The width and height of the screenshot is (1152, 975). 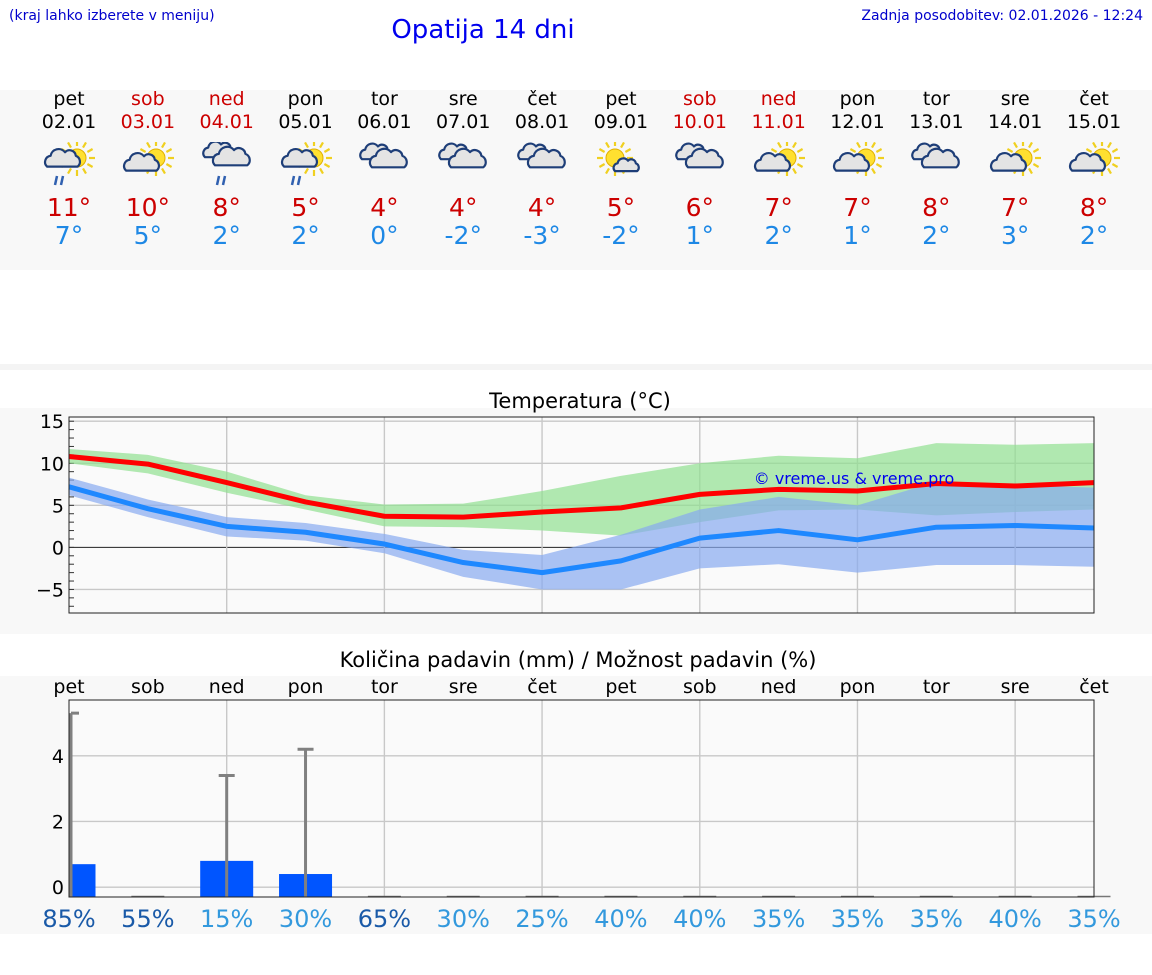 What do you see at coordinates (226, 122) in the screenshot?
I see `date-label: 04.01` at bounding box center [226, 122].